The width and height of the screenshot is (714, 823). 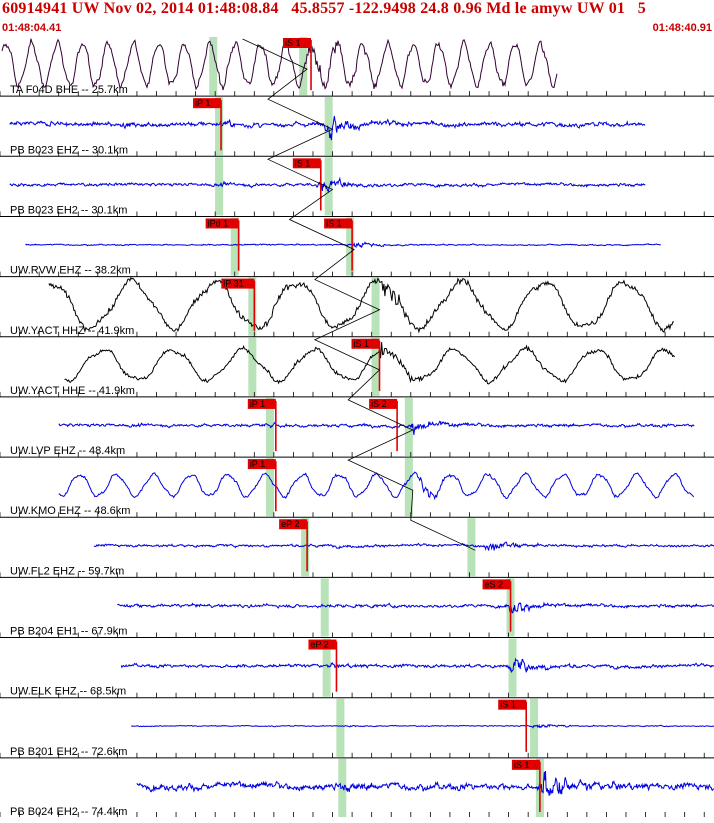 I want to click on trace-panel: iS 1 UW.YACT HHE -- 41.9km, so click(x=357, y=366).